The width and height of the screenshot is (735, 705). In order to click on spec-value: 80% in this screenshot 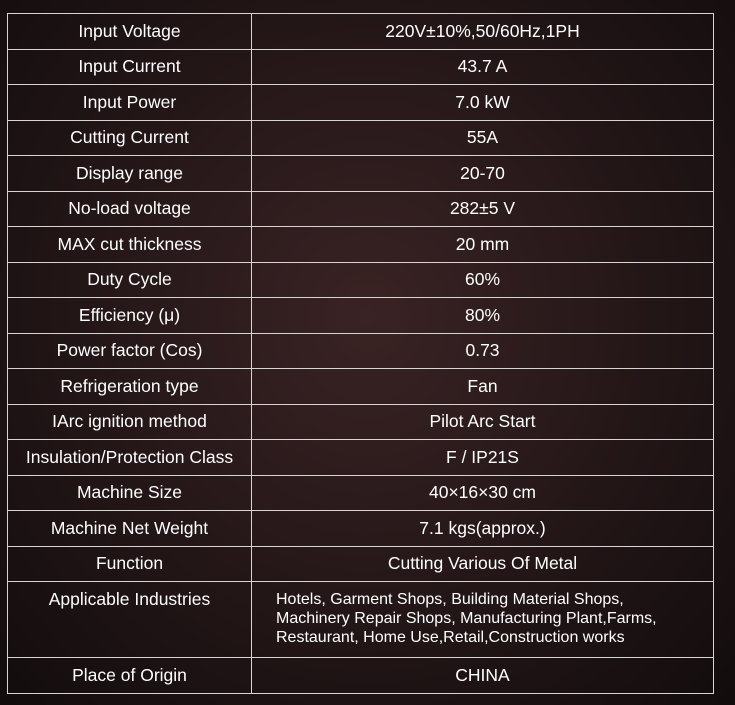, I will do `click(482, 315)`.